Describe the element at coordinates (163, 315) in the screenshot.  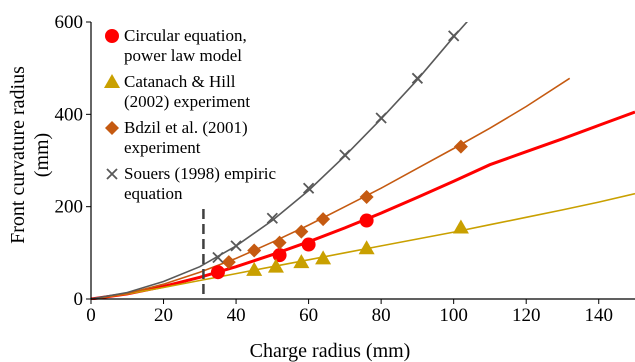
I see `x-tick-label-20: 20` at that location.